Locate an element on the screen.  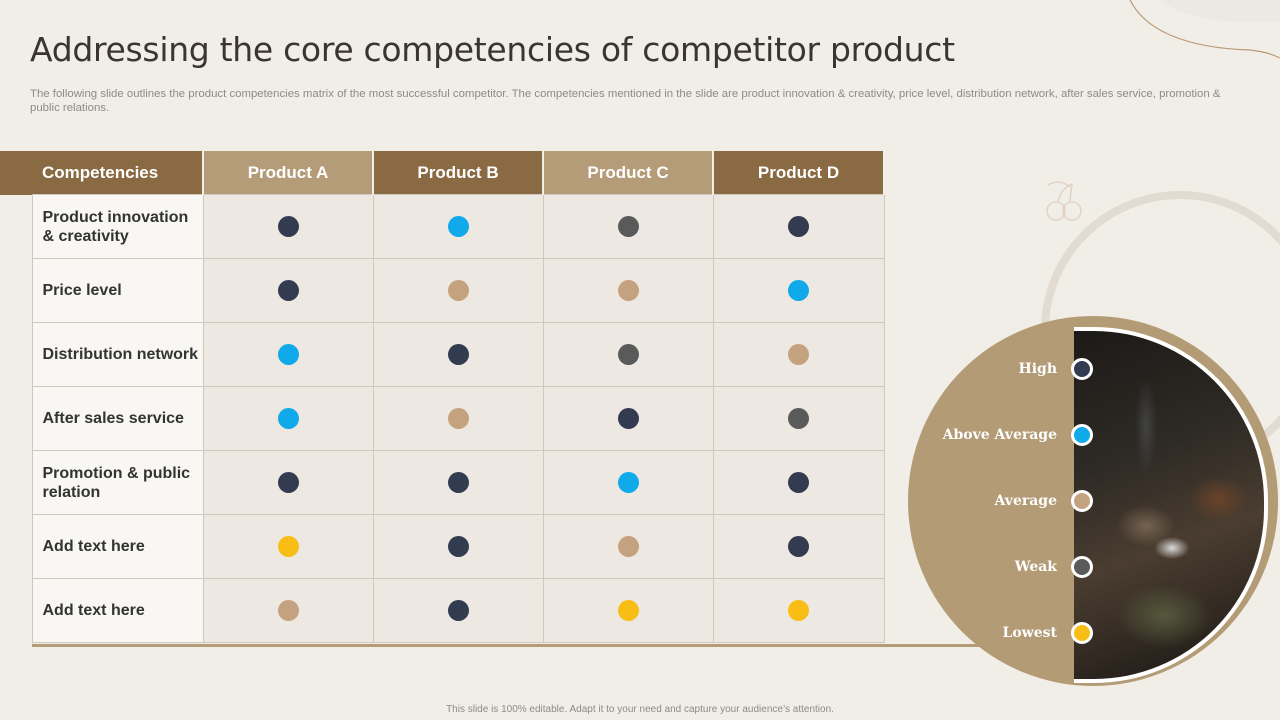
legend-item-lowest: Lowest is located at coordinates (1003, 633).